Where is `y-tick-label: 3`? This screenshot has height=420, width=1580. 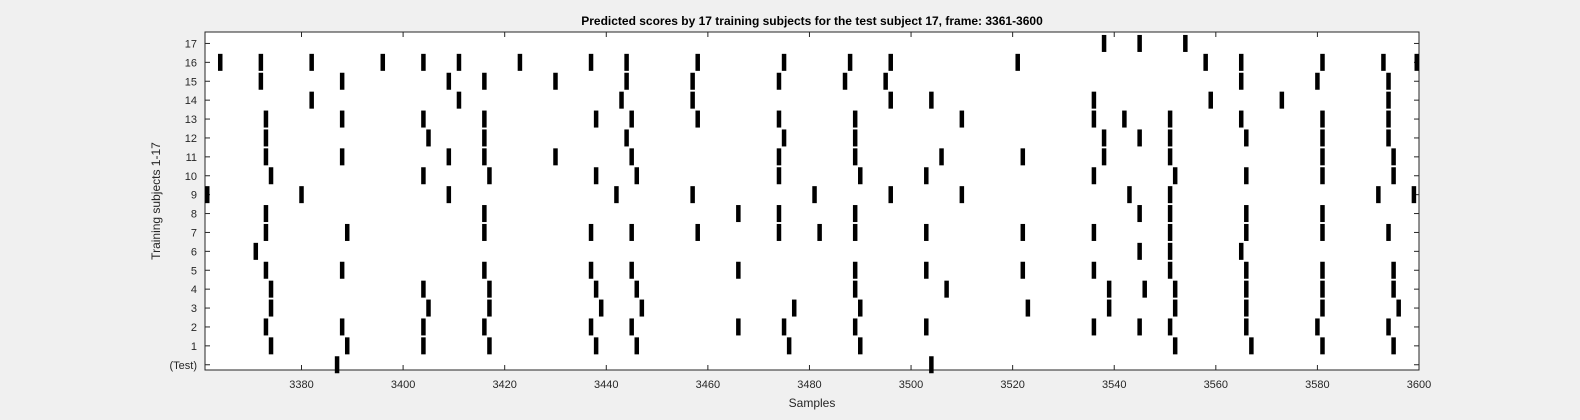
y-tick-label: 3 is located at coordinates (194, 309).